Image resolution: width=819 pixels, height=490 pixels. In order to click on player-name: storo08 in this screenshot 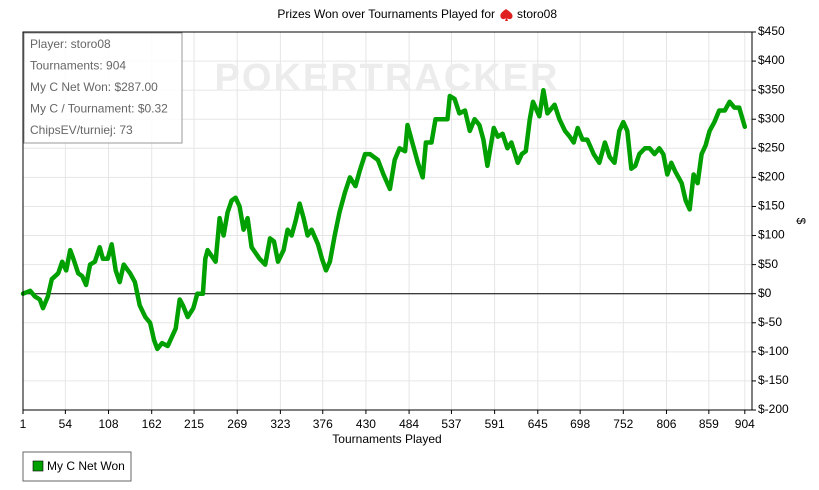, I will do `click(537, 14)`.